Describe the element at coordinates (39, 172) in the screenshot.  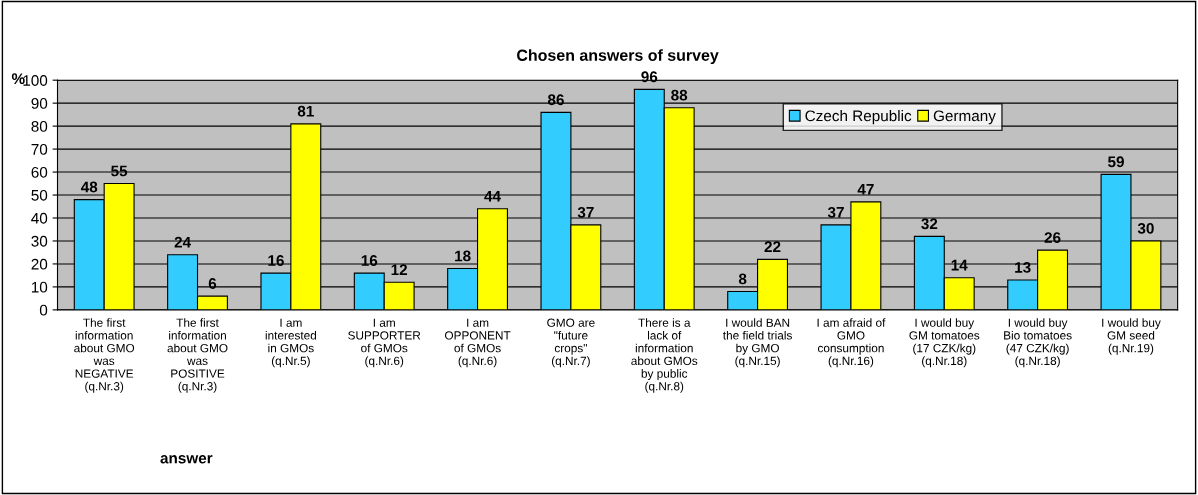
I see `y-tick-label: 60` at that location.